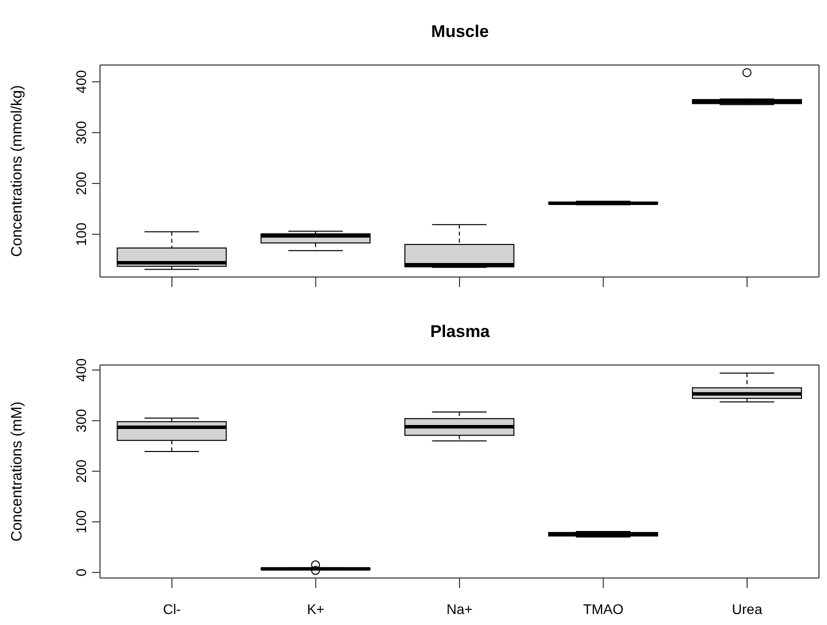  What do you see at coordinates (17, 171) in the screenshot?
I see `y-axis-title: Concentrations (mmol/kg)` at bounding box center [17, 171].